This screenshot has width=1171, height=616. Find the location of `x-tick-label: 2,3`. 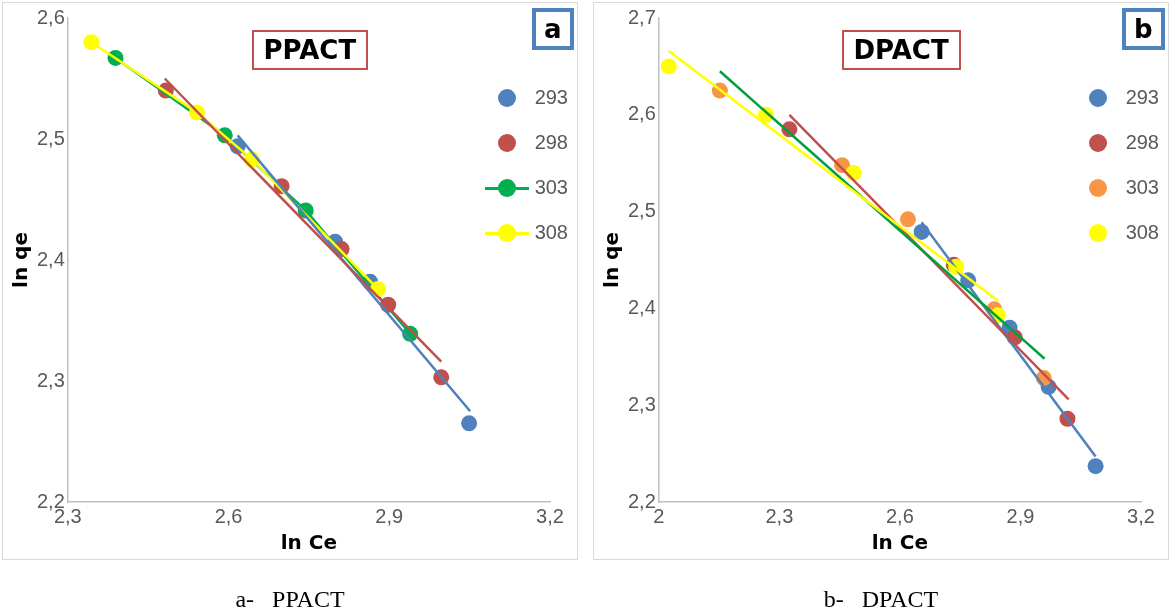

x-tick-label: 2,3 is located at coordinates (779, 515).